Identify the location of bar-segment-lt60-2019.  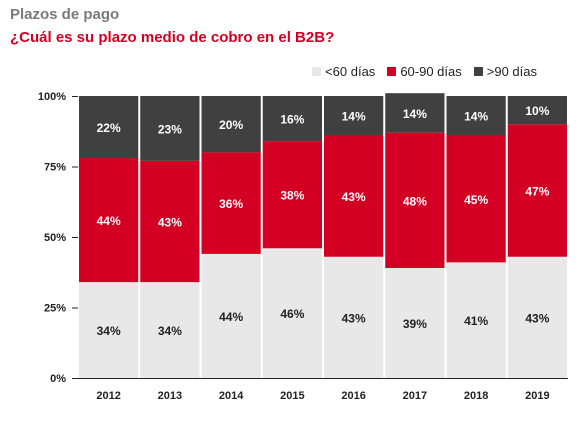
(537, 317).